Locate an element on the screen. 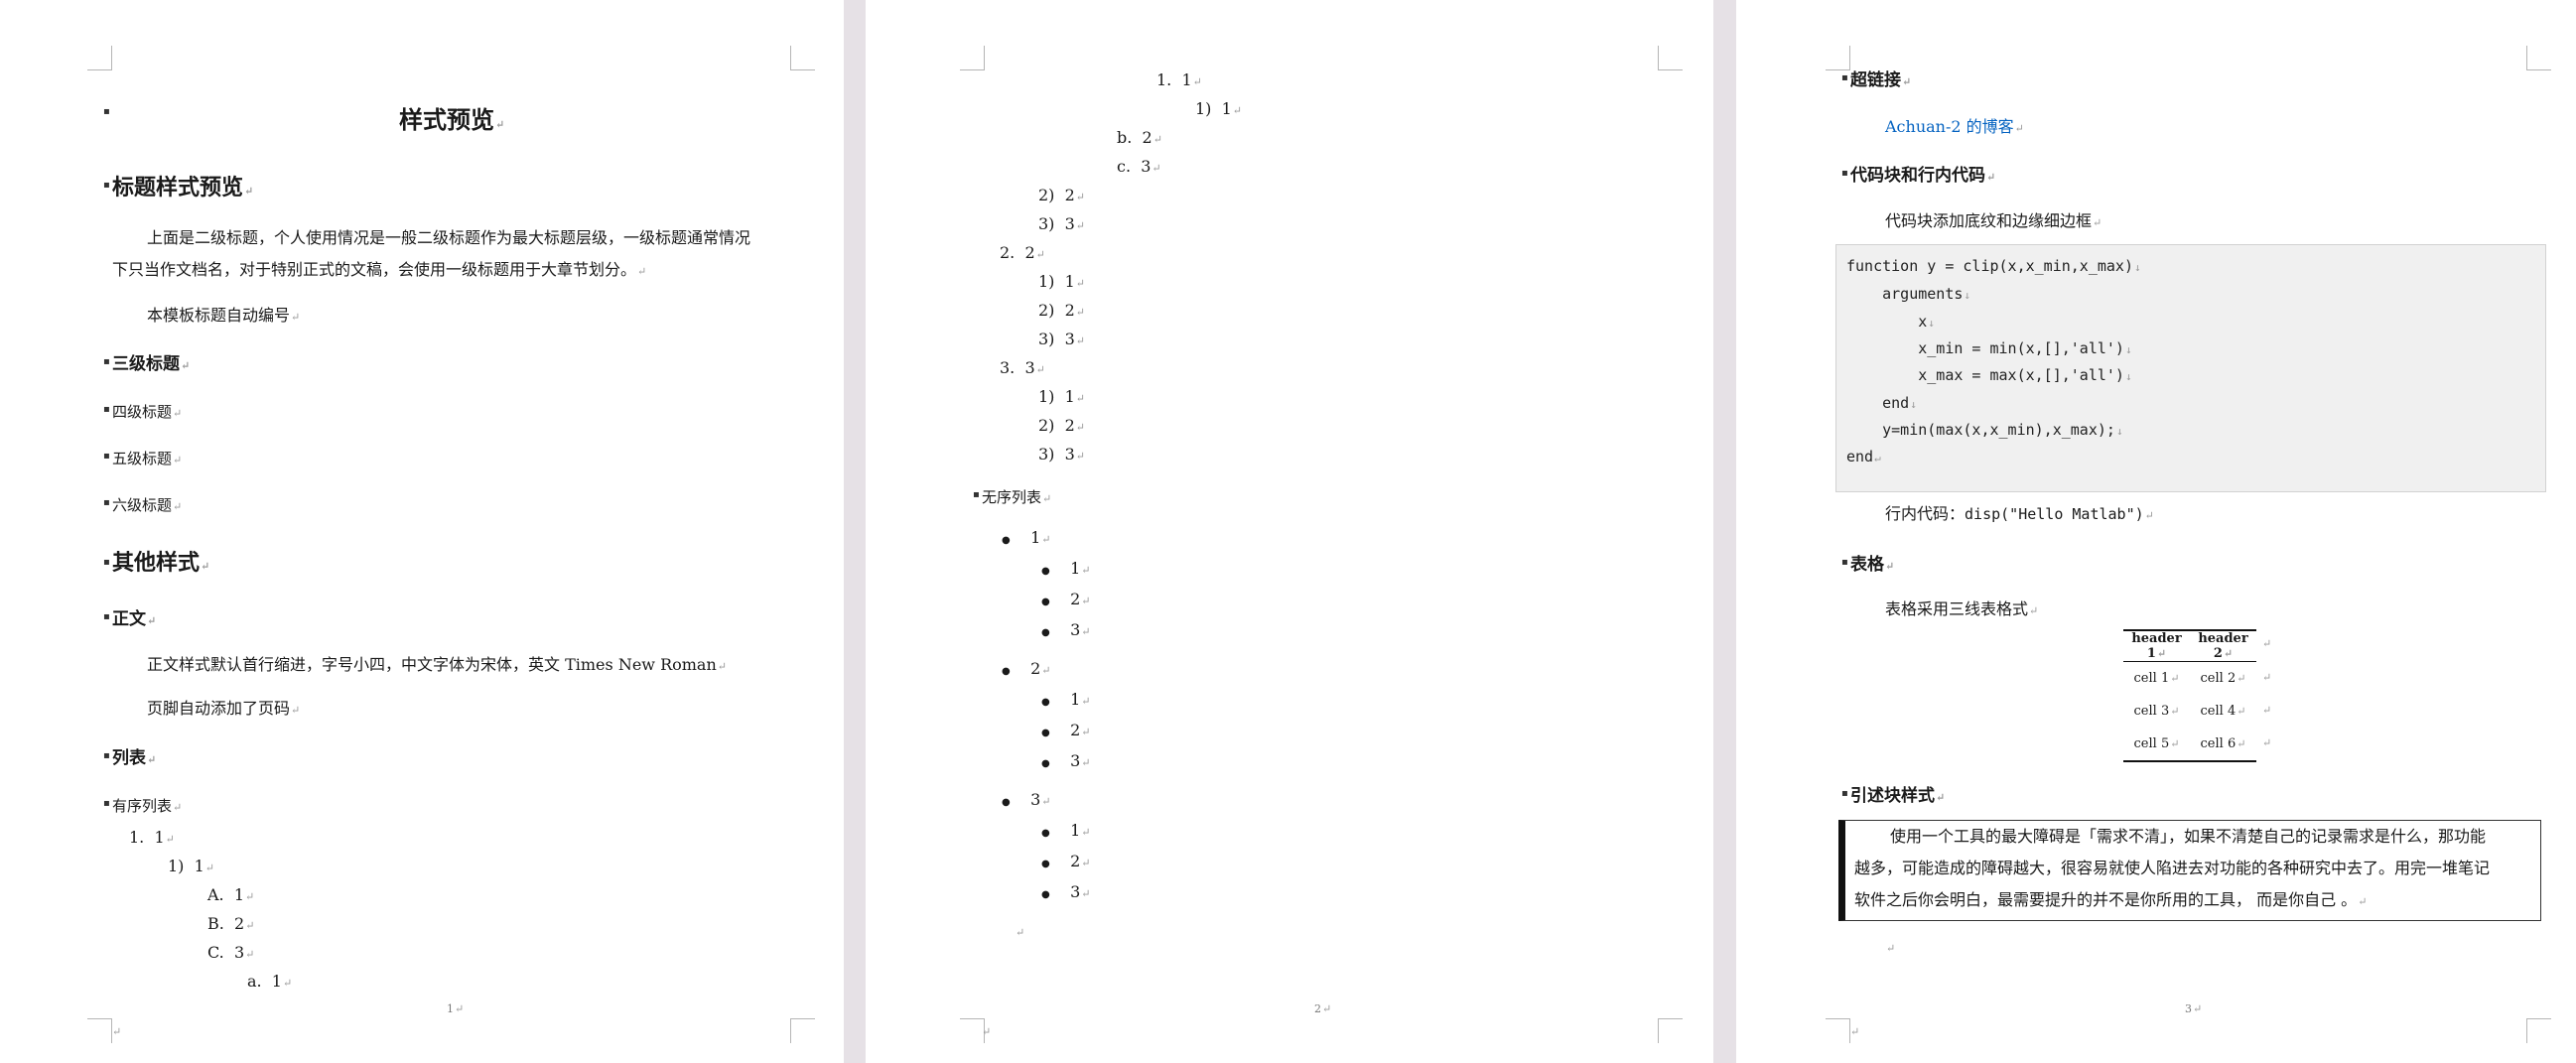 This screenshot has height=1063, width=2576. table-cell: cell 1↵ is located at coordinates (2156, 679).